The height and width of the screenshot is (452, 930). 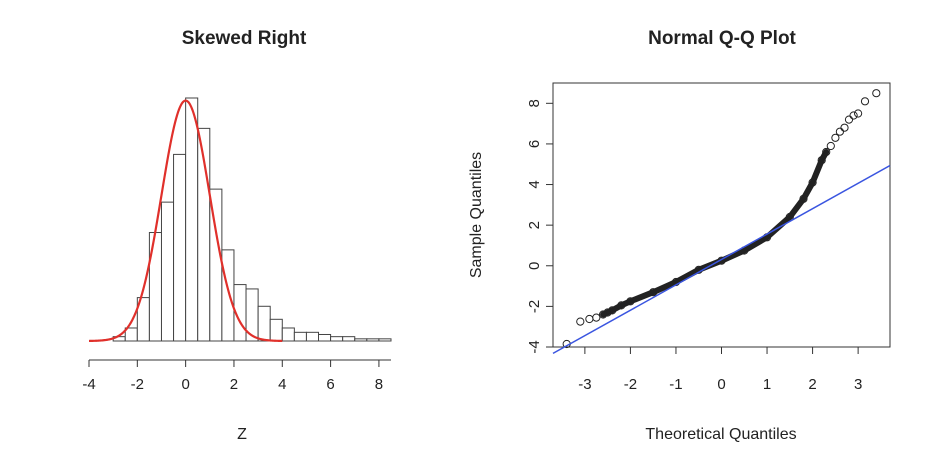 What do you see at coordinates (242, 434) in the screenshot?
I see `histogram-x-label: Z` at bounding box center [242, 434].